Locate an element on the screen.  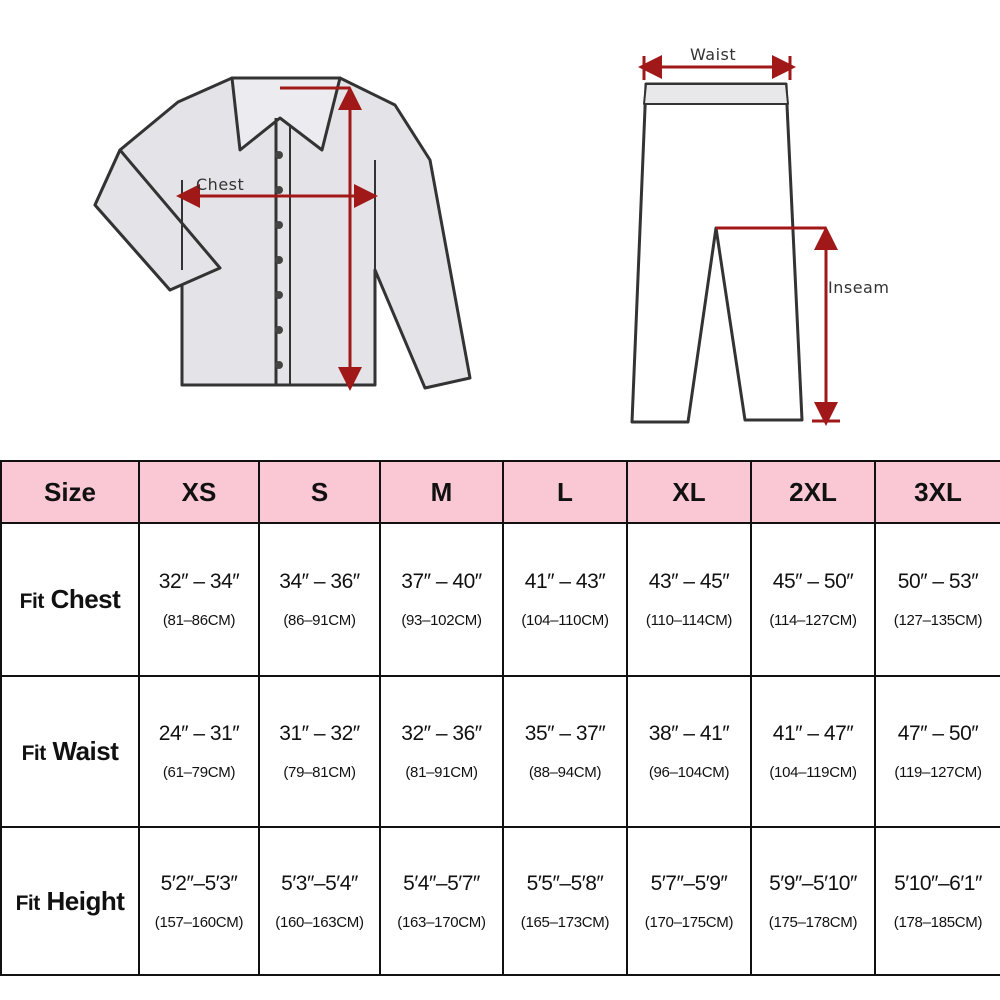
waist-label: Waist is located at coordinates (713, 54).